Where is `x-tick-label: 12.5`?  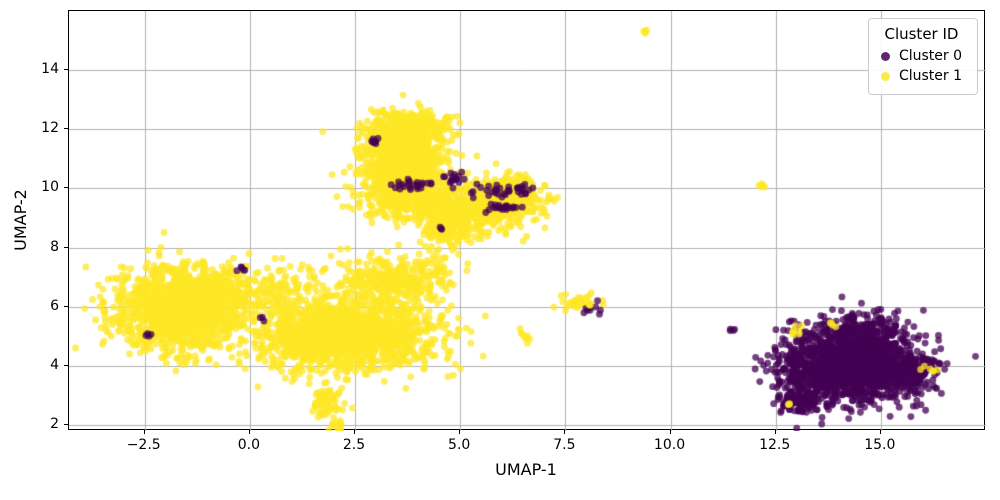
x-tick-label: 12.5 is located at coordinates (775, 445).